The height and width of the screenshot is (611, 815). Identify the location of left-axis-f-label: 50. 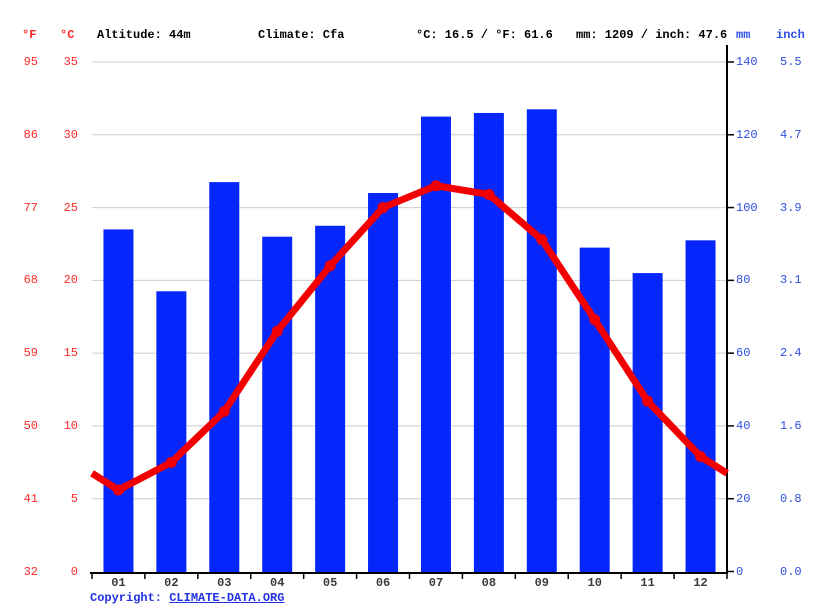
(30, 425).